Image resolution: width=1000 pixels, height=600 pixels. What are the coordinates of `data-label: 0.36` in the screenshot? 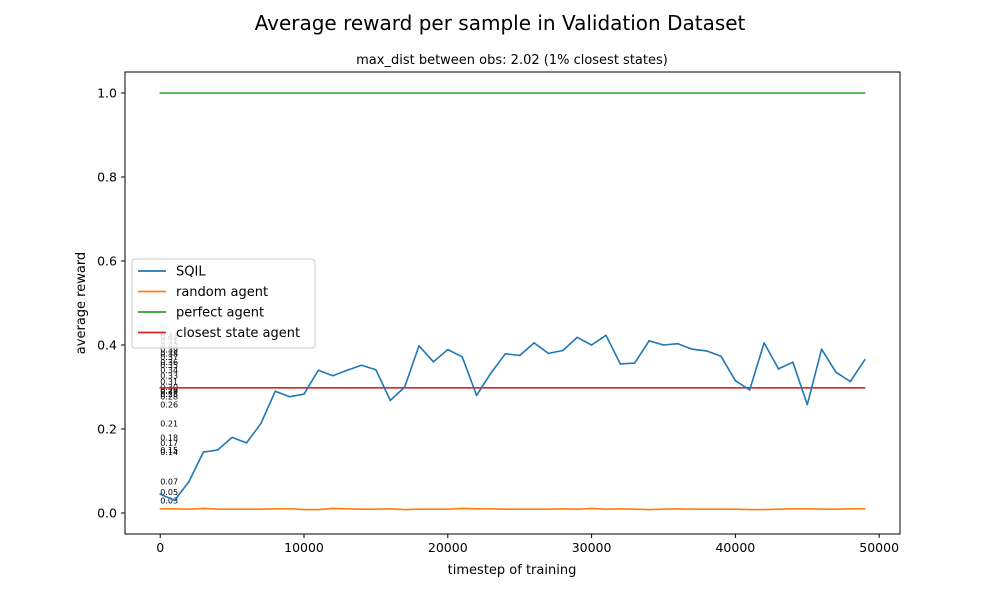 It's located at (169, 362).